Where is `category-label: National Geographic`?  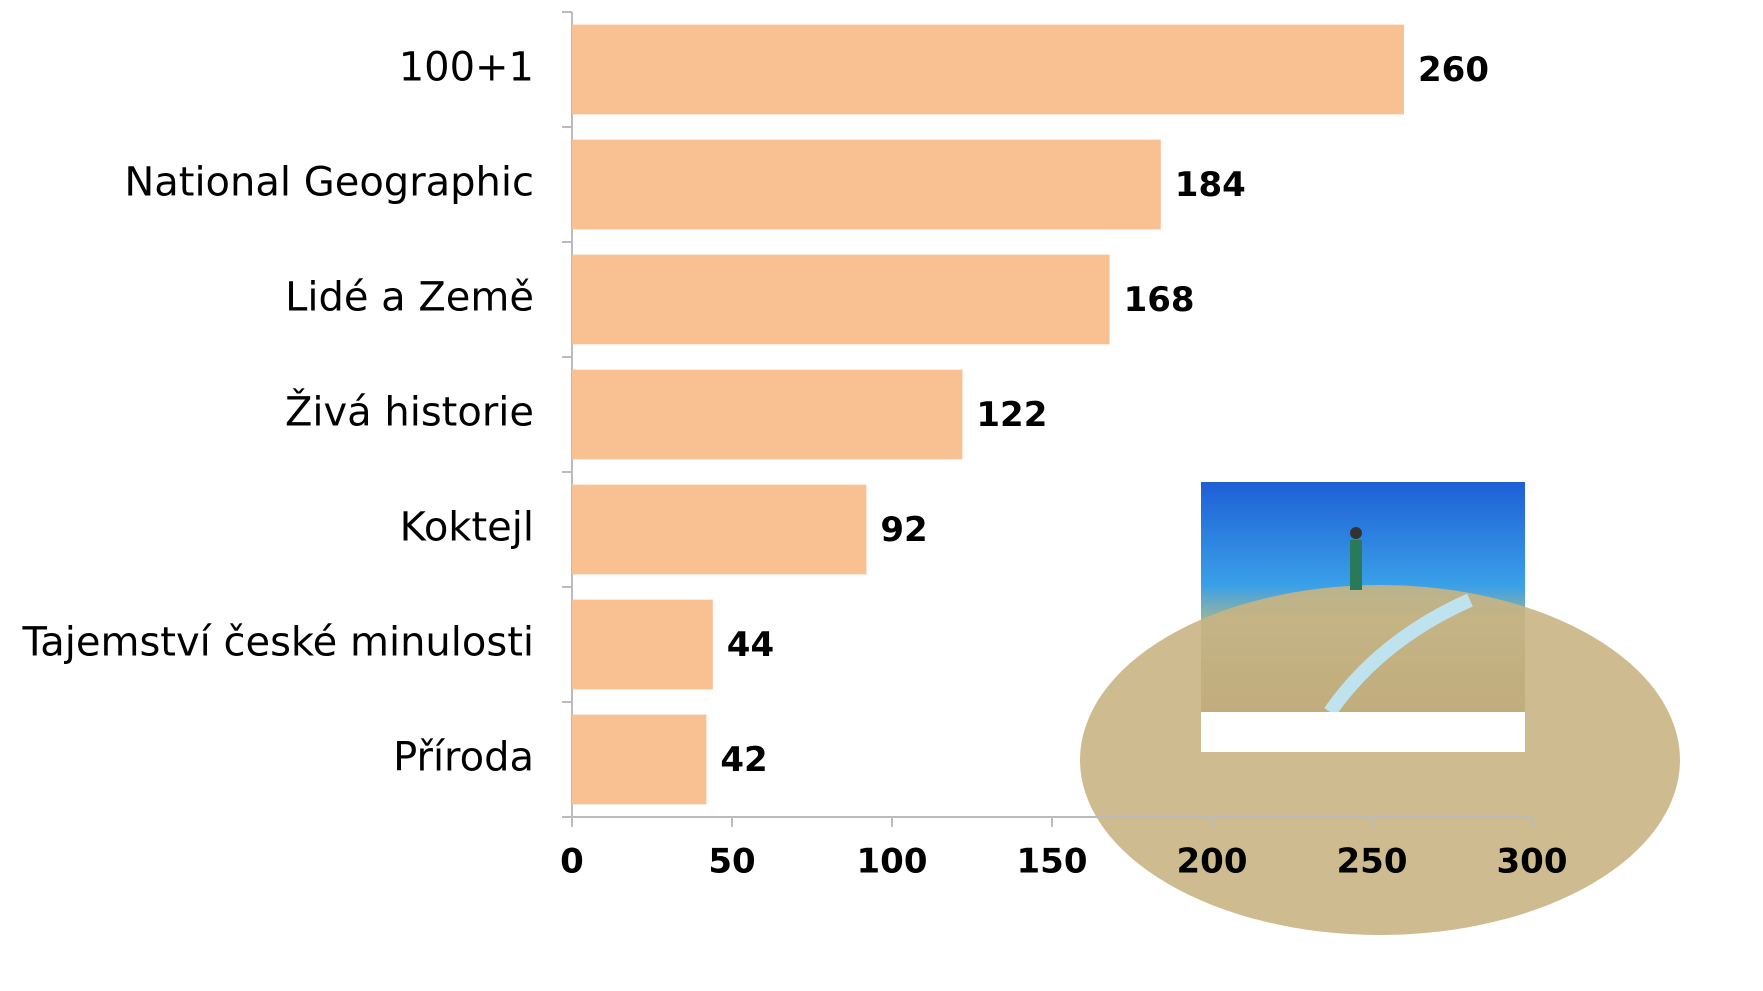
category-label: National Geographic is located at coordinates (329, 183).